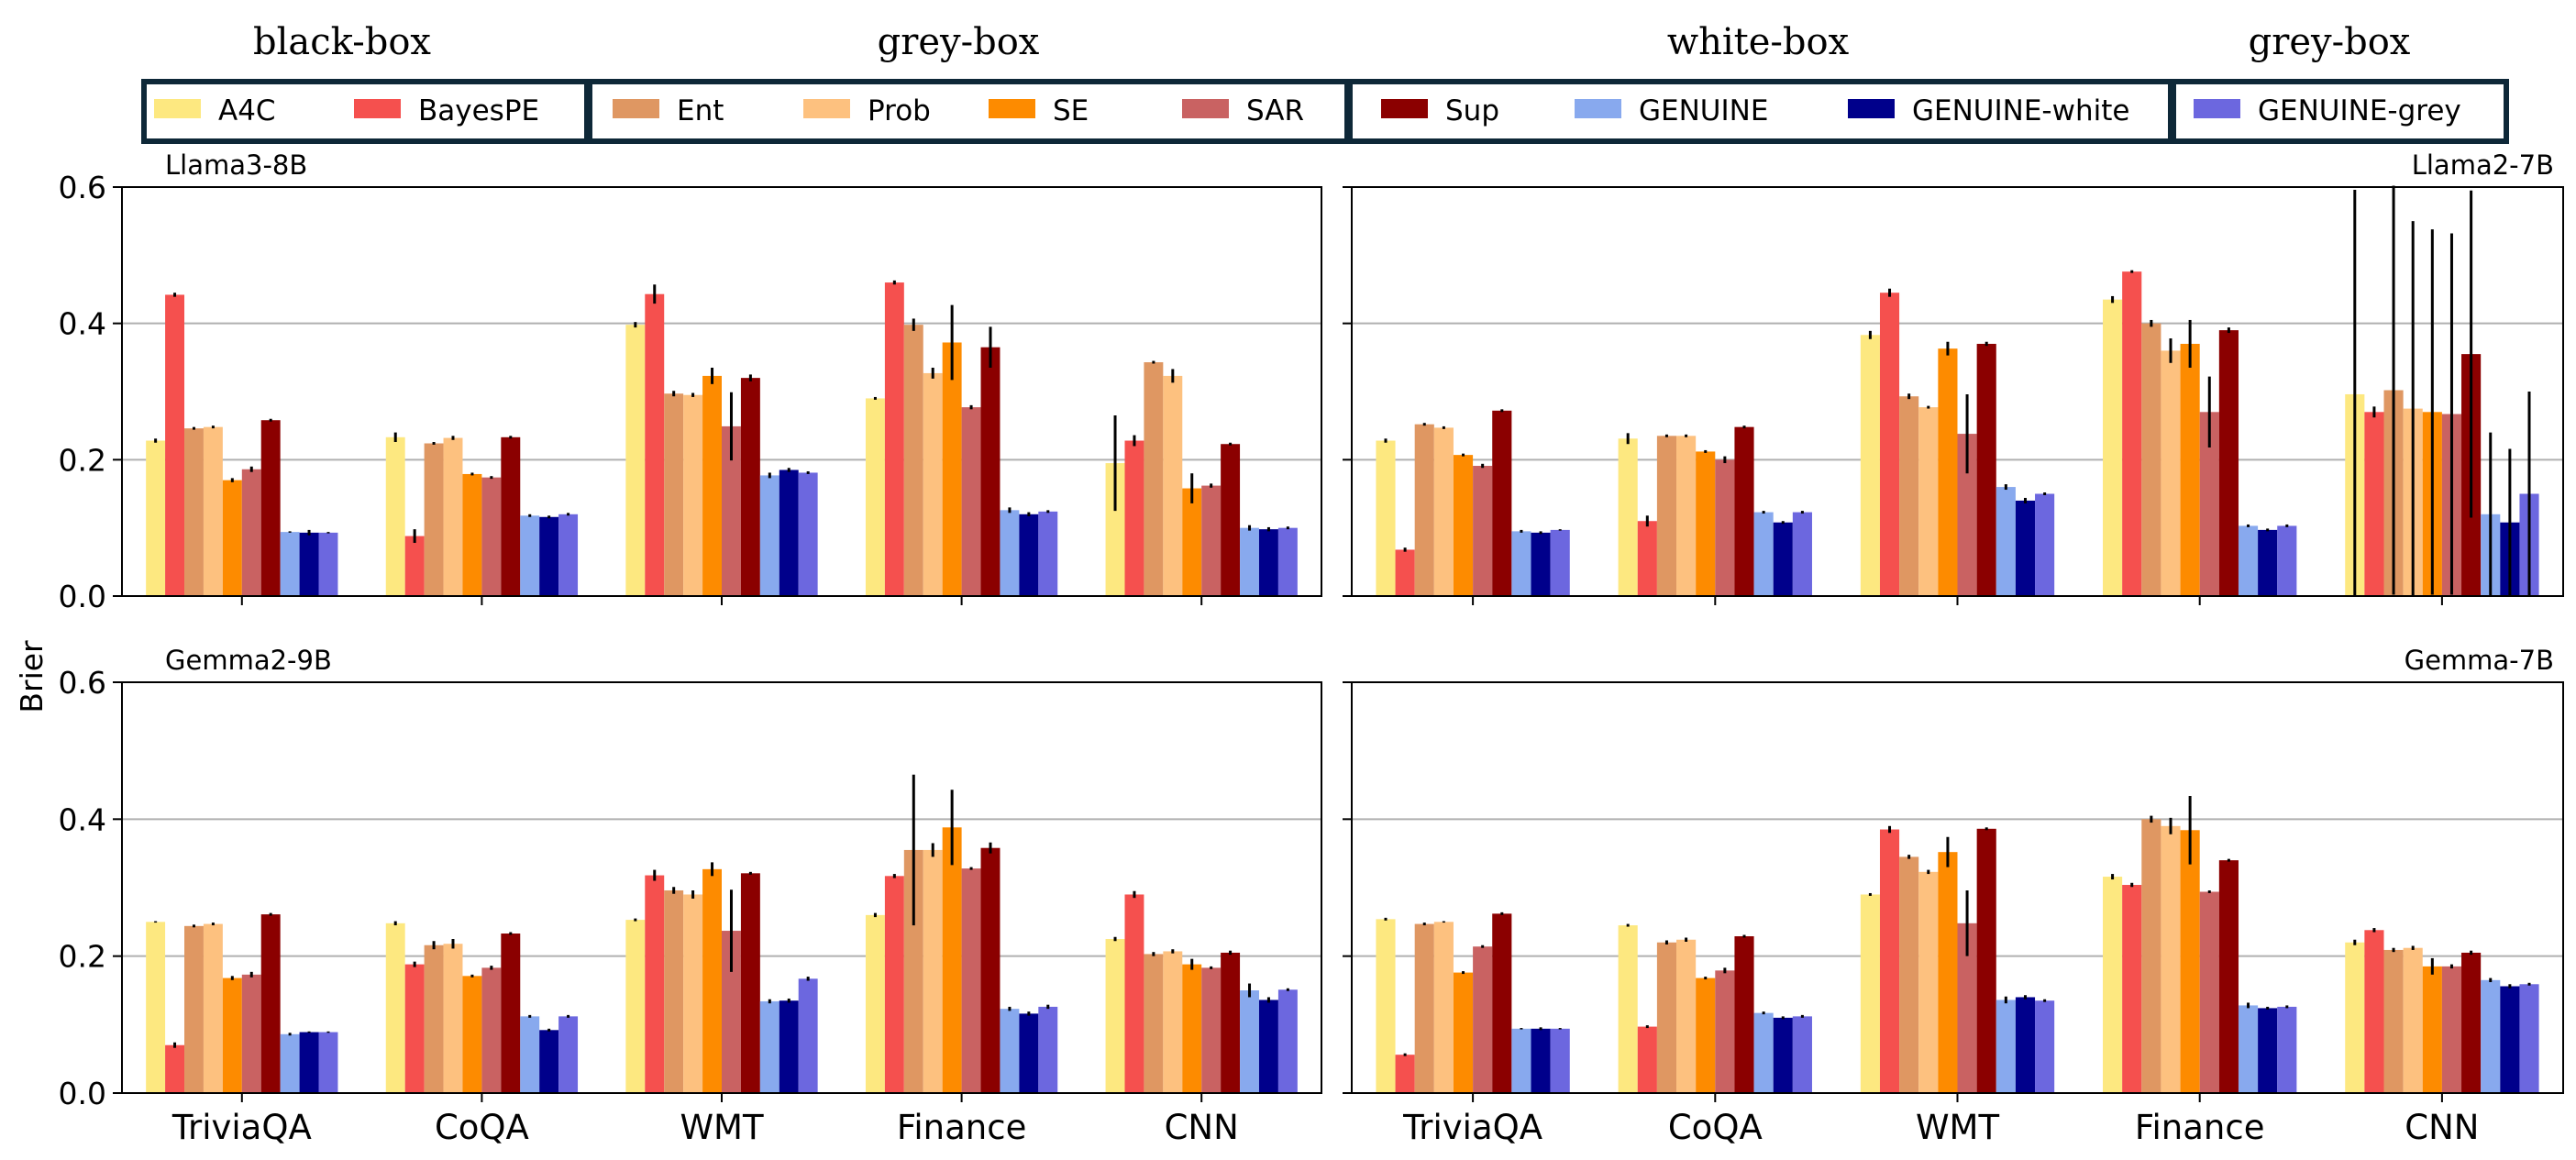 This screenshot has height=1160, width=2576. Describe the element at coordinates (2248, 560) in the screenshot. I see `bar-llama2-7b-finance-genuine` at that location.